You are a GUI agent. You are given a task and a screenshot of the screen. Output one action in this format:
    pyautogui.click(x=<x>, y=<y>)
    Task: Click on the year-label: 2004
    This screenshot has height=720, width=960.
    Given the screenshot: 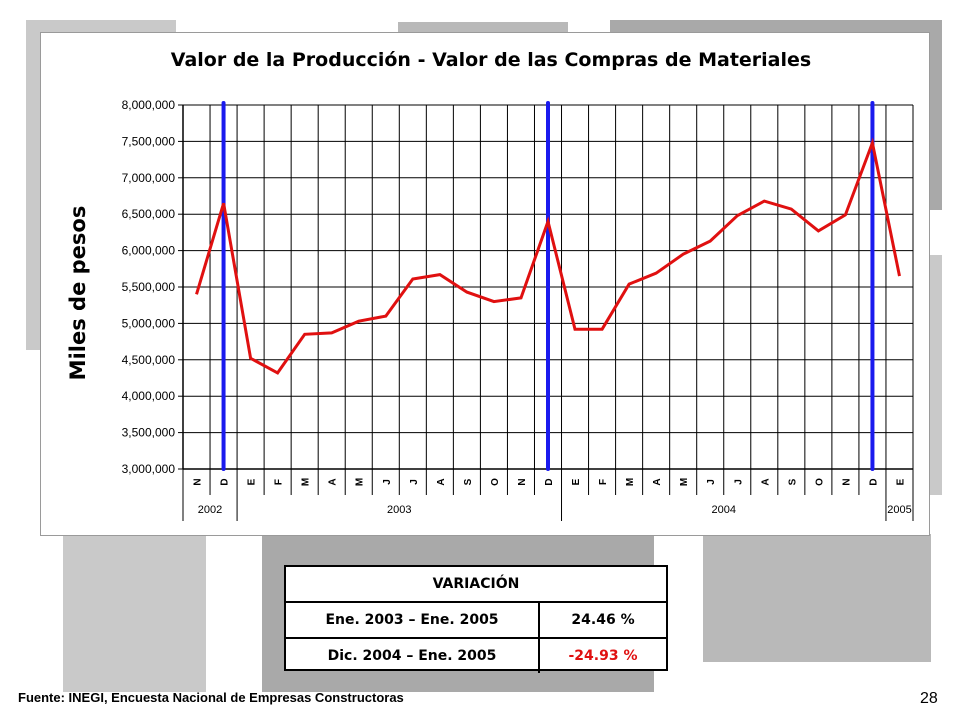 What is the action you would take?
    pyautogui.click(x=723, y=510)
    